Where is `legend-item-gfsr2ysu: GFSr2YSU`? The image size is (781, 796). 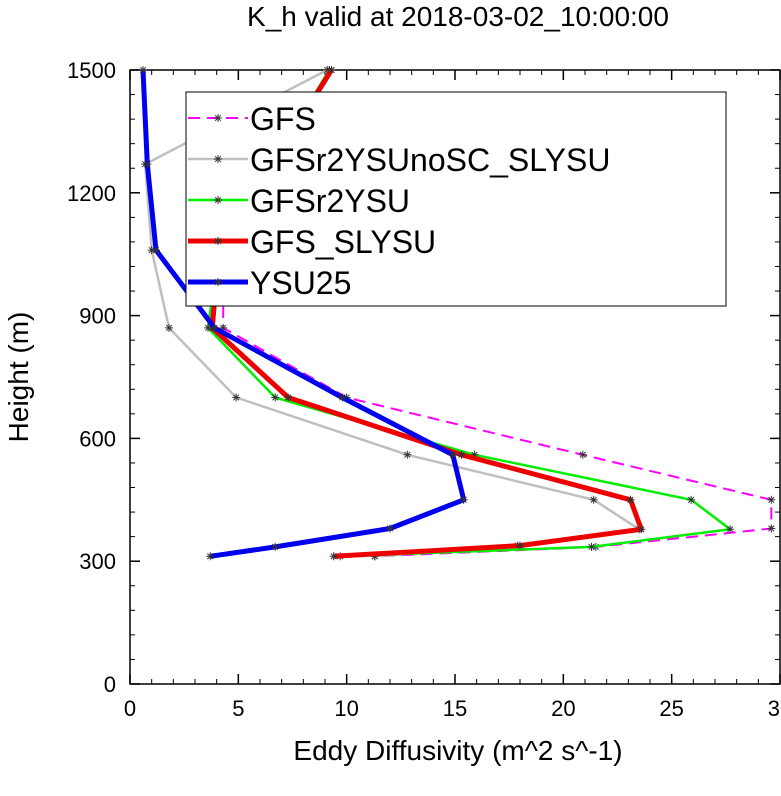 legend-item-gfsr2ysu: GFSr2YSU is located at coordinates (299, 201).